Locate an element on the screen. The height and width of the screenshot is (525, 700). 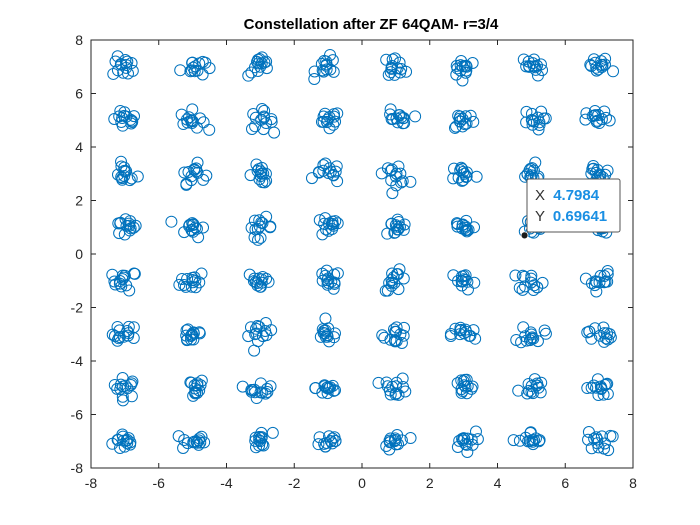
y-tick-label: 2 is located at coordinates (79, 201).